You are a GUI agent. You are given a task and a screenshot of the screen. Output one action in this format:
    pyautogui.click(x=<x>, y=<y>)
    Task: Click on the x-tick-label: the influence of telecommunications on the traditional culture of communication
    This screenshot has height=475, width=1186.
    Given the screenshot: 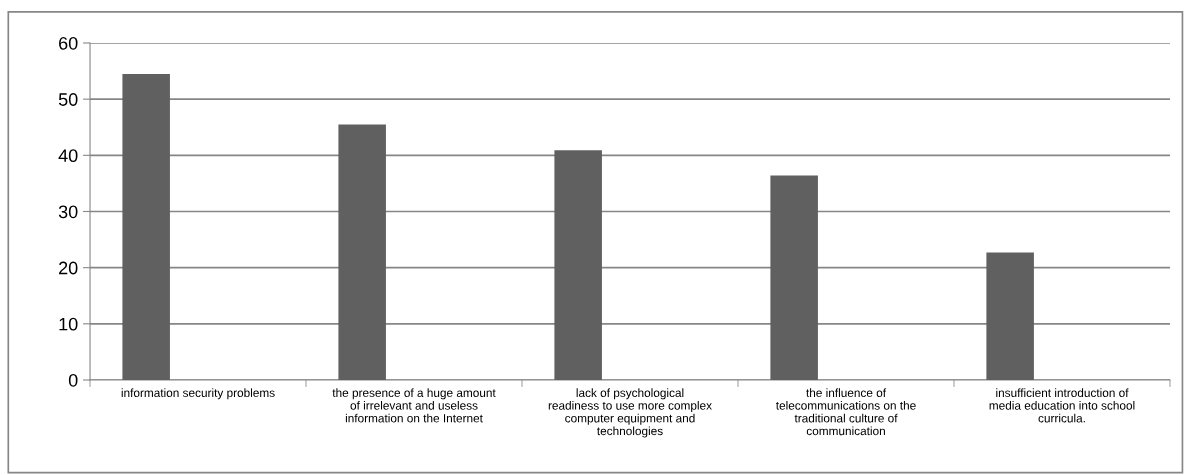 What is the action you would take?
    pyautogui.click(x=845, y=412)
    